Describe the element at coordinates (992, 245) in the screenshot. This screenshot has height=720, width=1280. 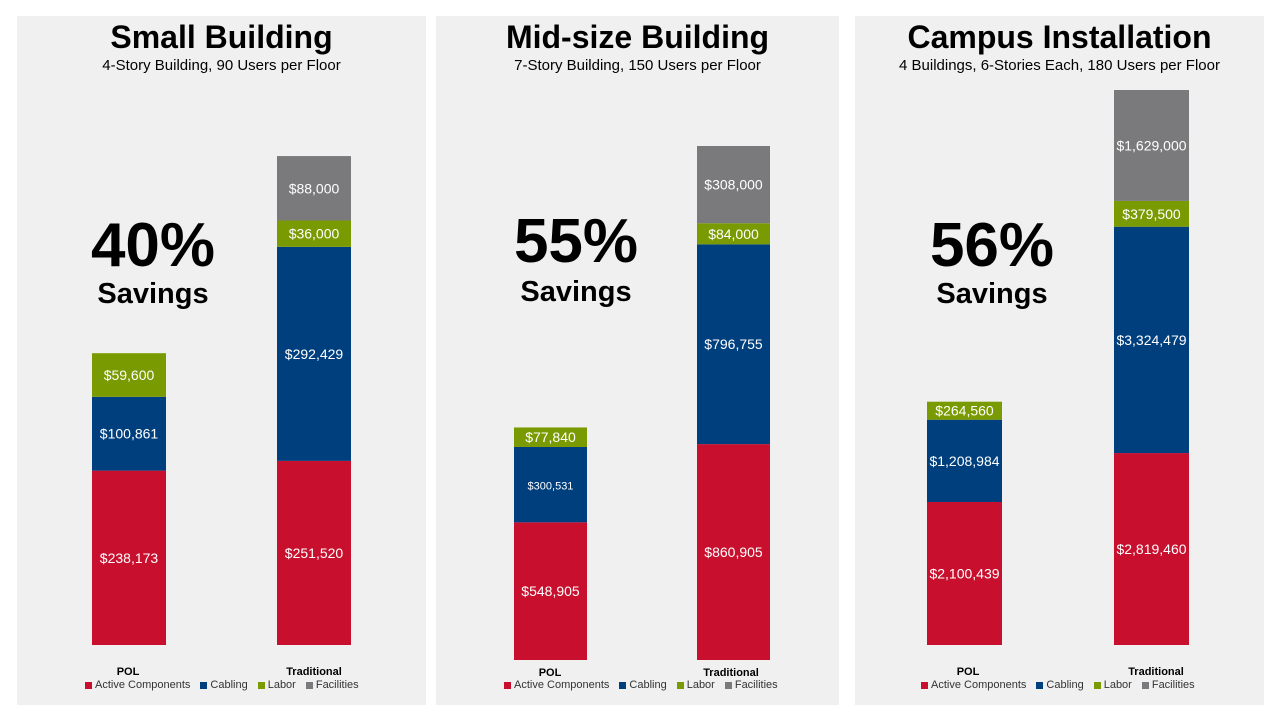
I see `savings-percent: 56%` at that location.